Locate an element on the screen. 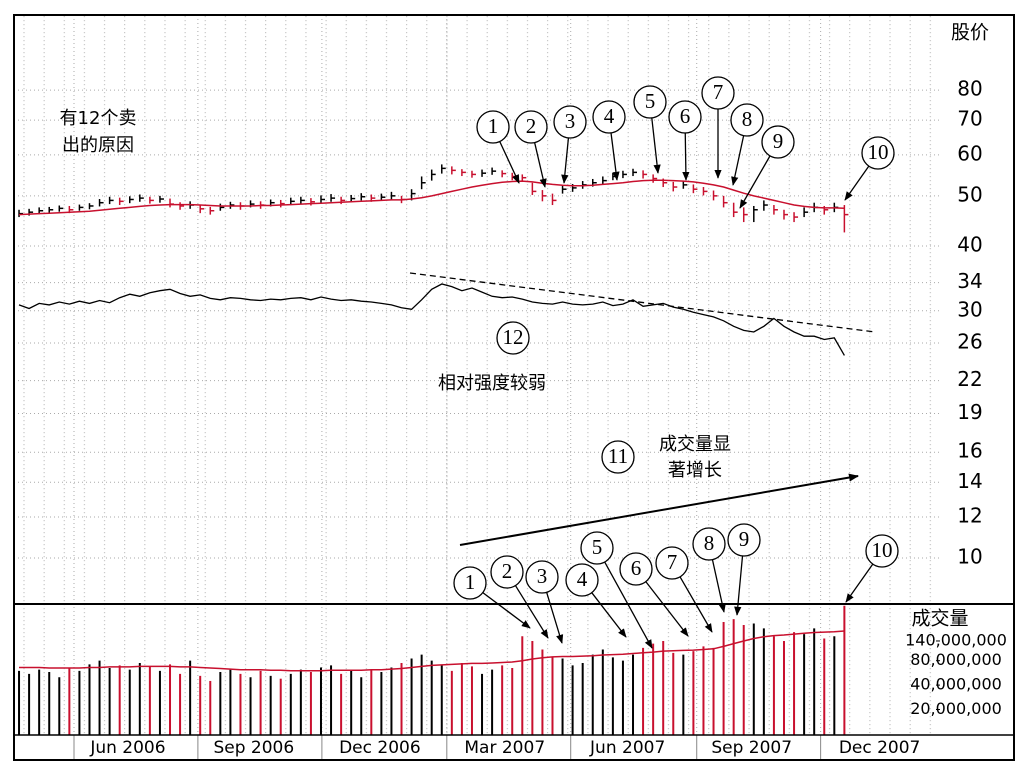 This screenshot has width=1027, height=768. trend-line is located at coordinates (642, 302).